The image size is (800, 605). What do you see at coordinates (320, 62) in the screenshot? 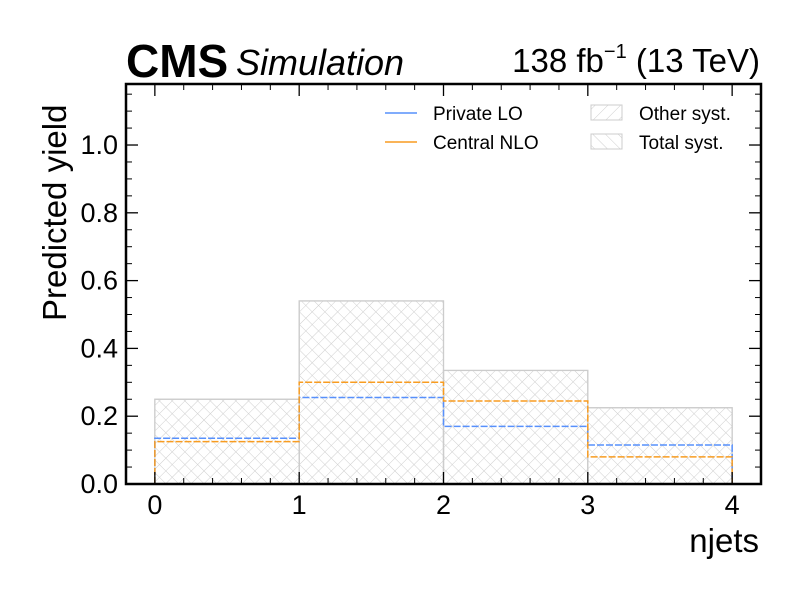
I see `simulation-label: Simulation` at bounding box center [320, 62].